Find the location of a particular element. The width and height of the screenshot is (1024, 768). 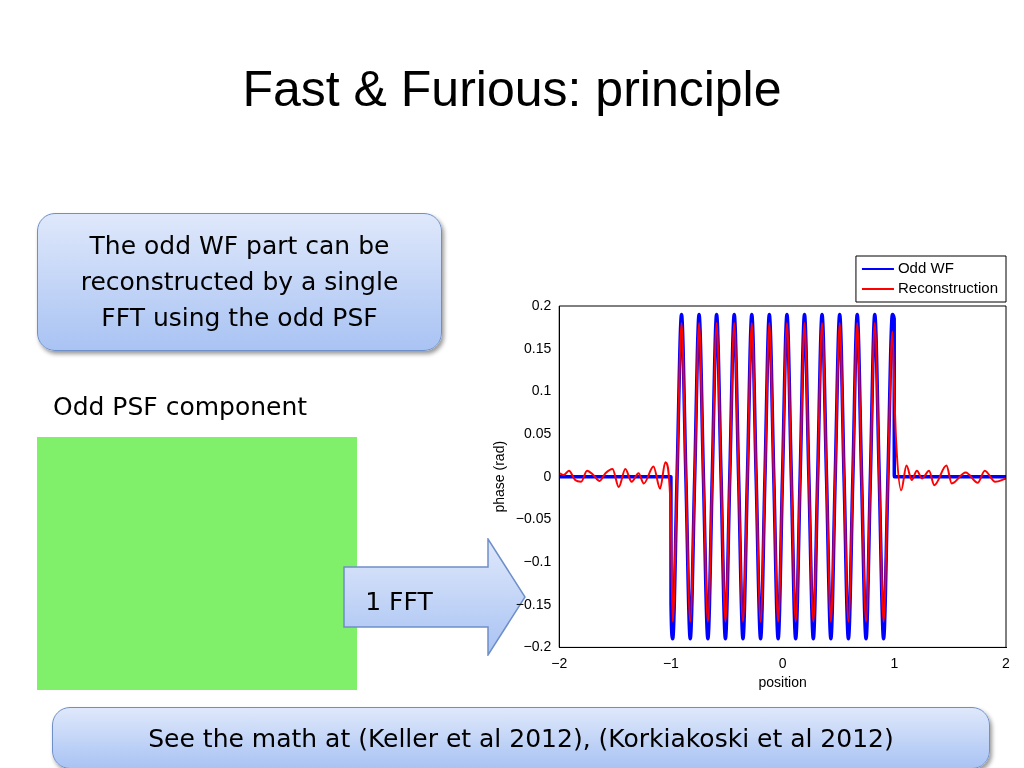

x-tick-label: 1 is located at coordinates (894, 662).